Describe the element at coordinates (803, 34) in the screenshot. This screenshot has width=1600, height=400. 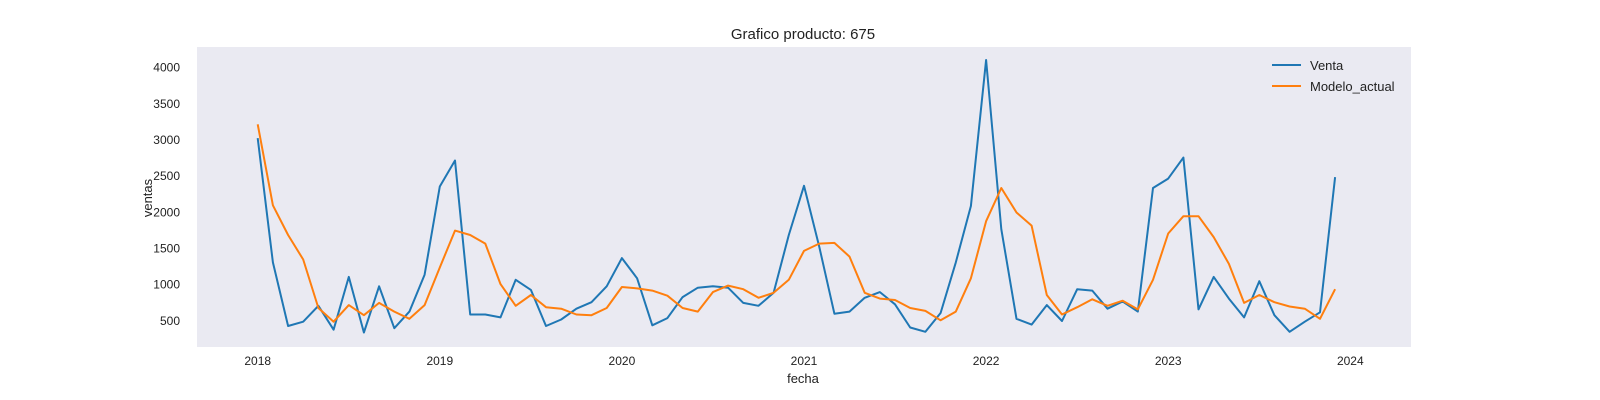
I see `chart-title: Grafico producto: 675` at that location.